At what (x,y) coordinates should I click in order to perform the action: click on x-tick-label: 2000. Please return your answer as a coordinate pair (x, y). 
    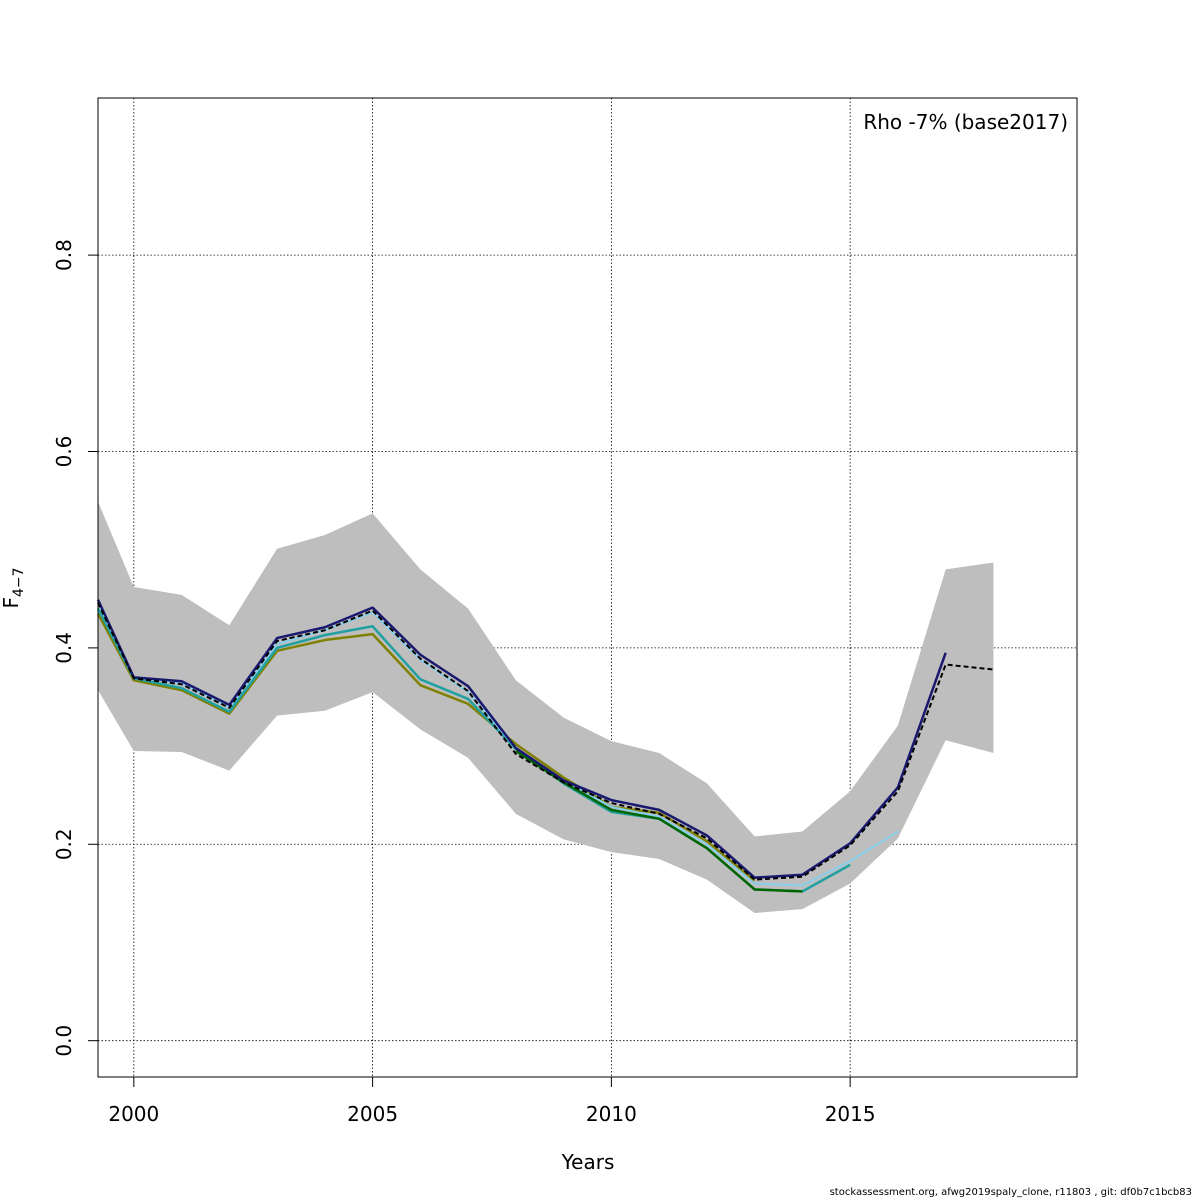
    Looking at the image, I should click on (133, 1114).